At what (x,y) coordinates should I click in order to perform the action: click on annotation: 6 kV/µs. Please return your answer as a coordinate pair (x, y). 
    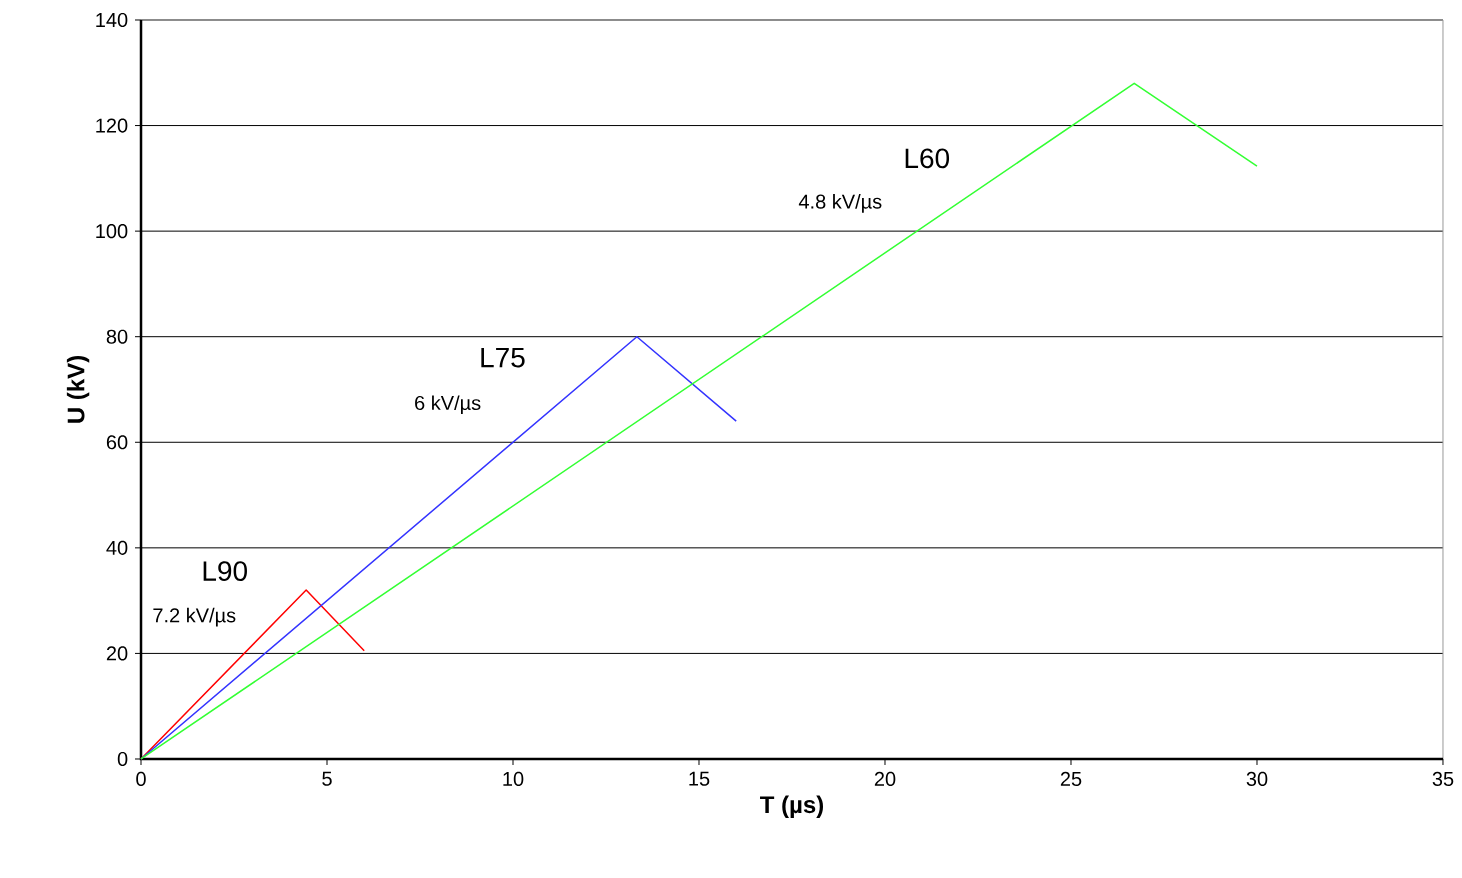
    Looking at the image, I should click on (448, 405).